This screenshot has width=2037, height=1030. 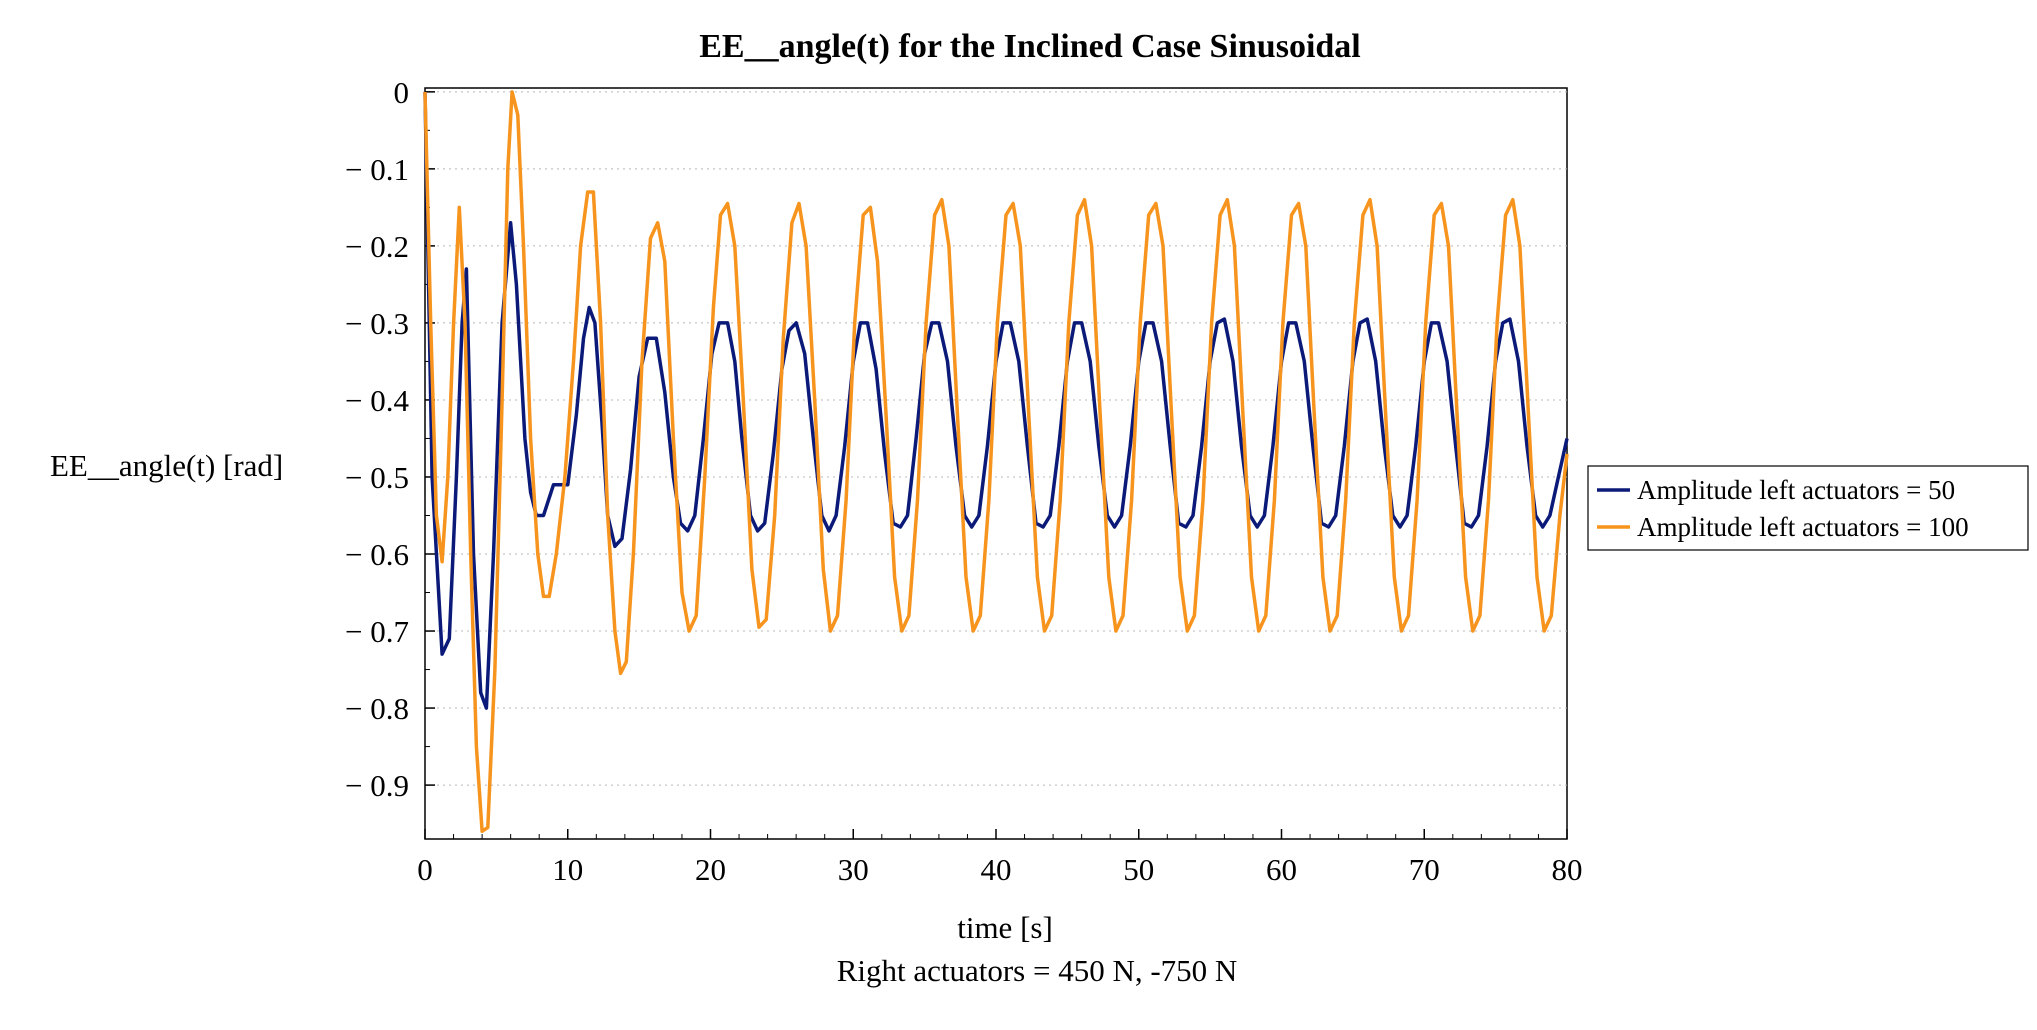 What do you see at coordinates (567, 869) in the screenshot?
I see `x-tick-label: 10` at bounding box center [567, 869].